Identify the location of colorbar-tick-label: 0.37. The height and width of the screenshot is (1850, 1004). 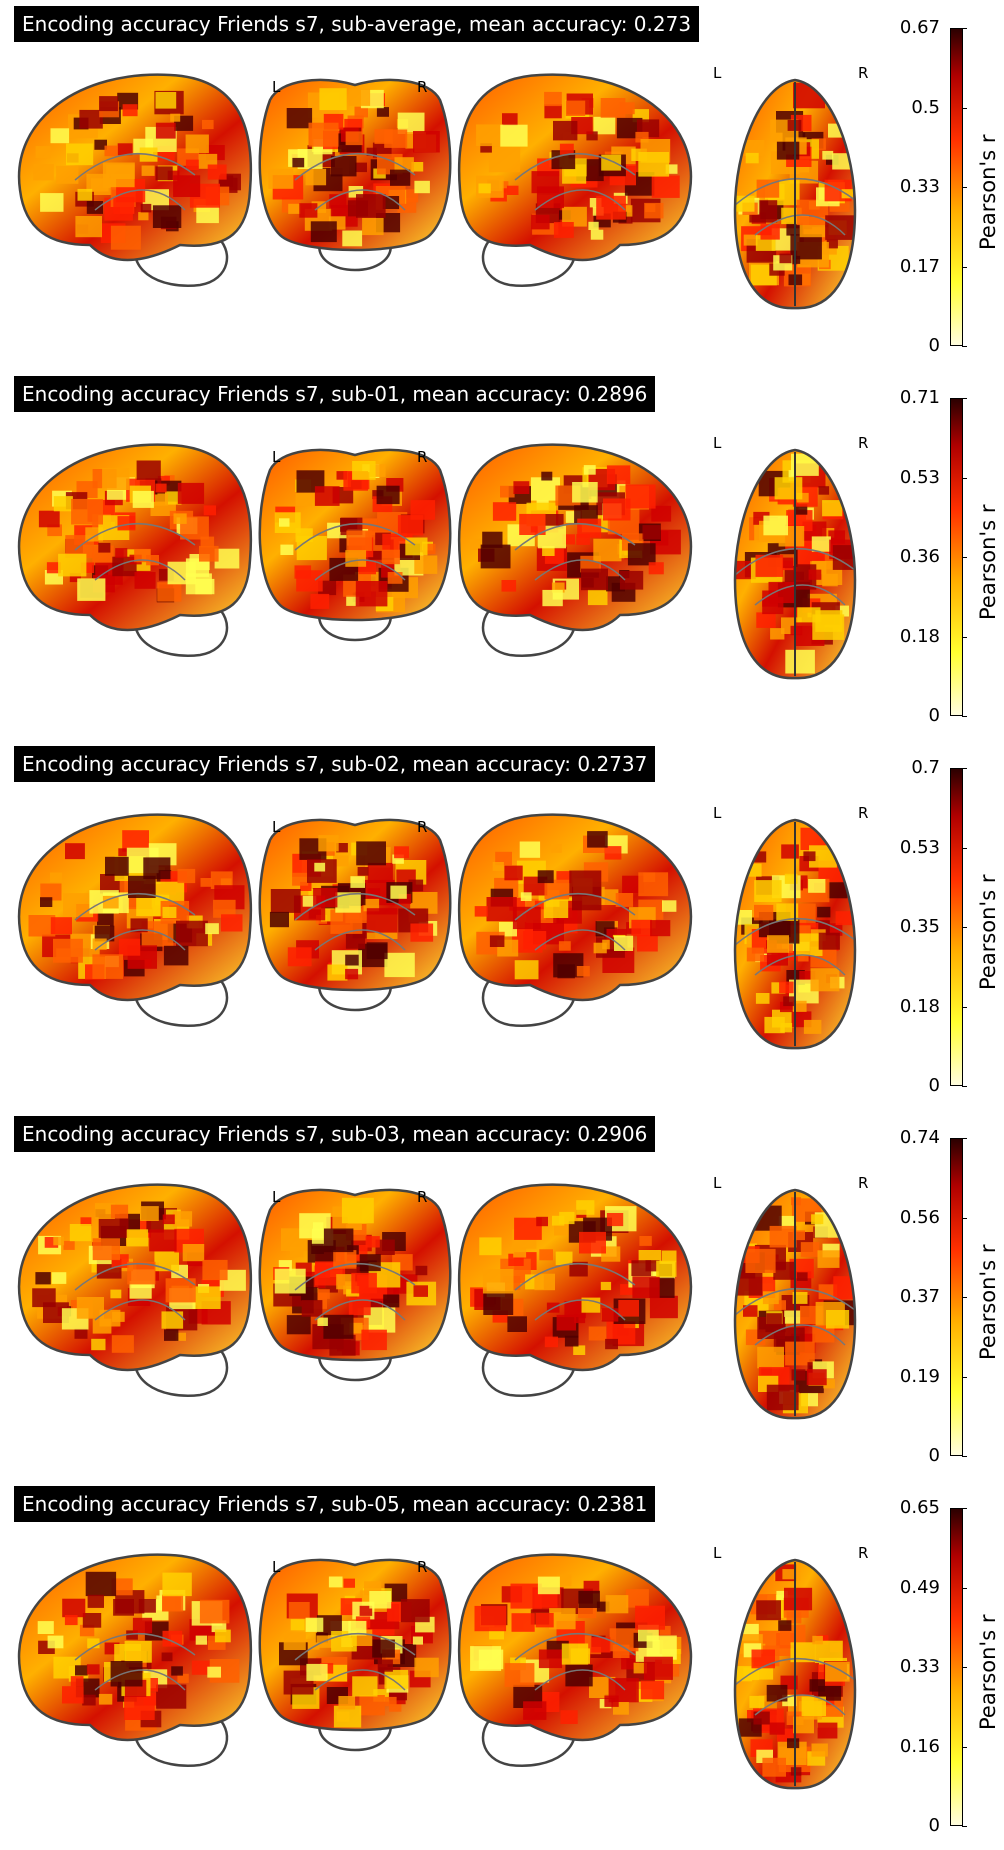
(919, 1296).